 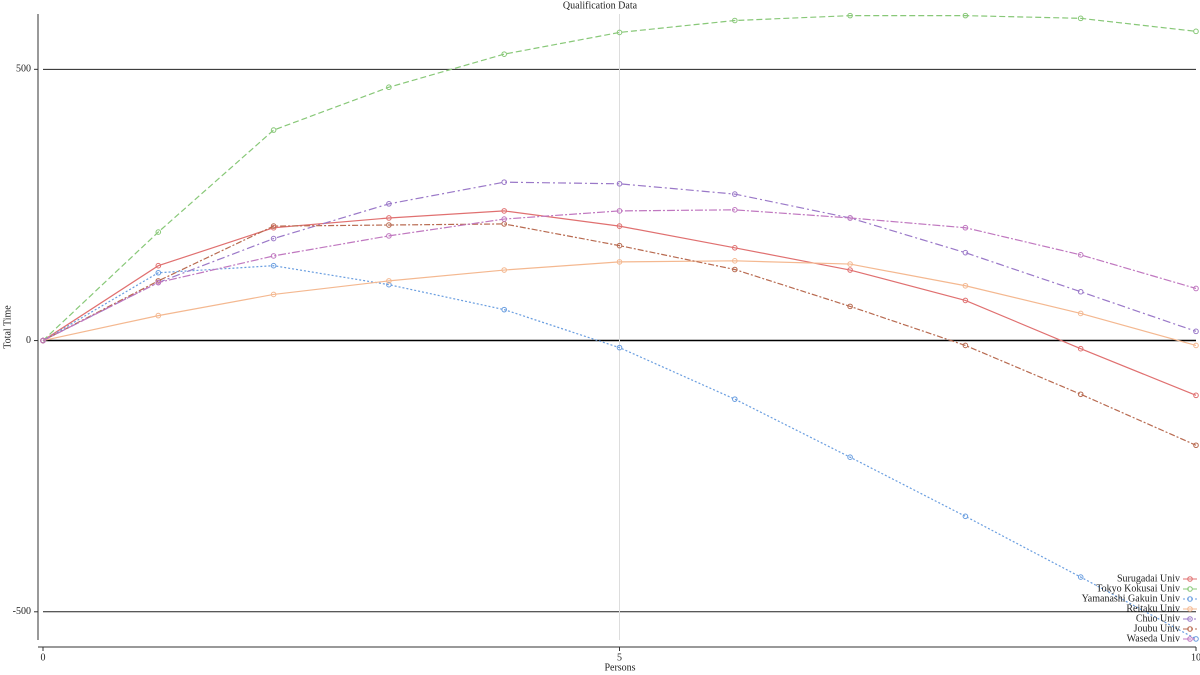 What do you see at coordinates (1153, 638) in the screenshot?
I see `legend-label: Waseda Univ` at bounding box center [1153, 638].